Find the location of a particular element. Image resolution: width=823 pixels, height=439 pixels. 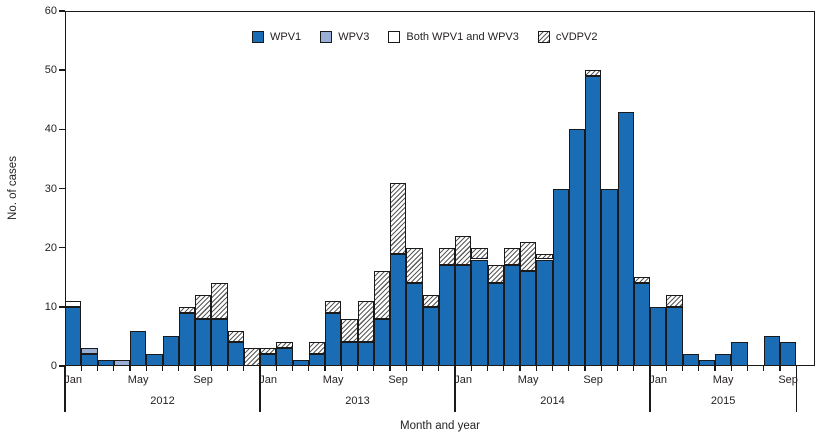

year-label: 2013 is located at coordinates (357, 401).